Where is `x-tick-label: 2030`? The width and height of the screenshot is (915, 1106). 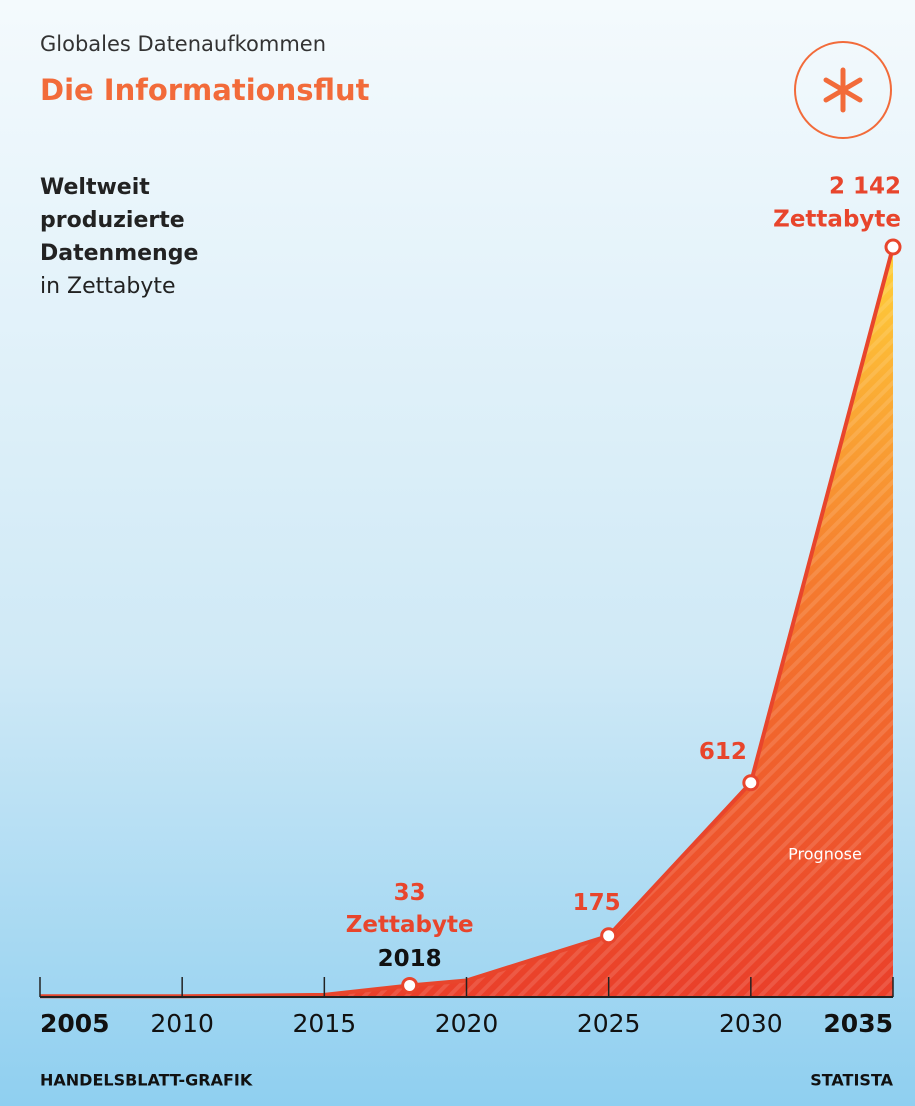
x-tick-label: 2030 is located at coordinates (751, 1023).